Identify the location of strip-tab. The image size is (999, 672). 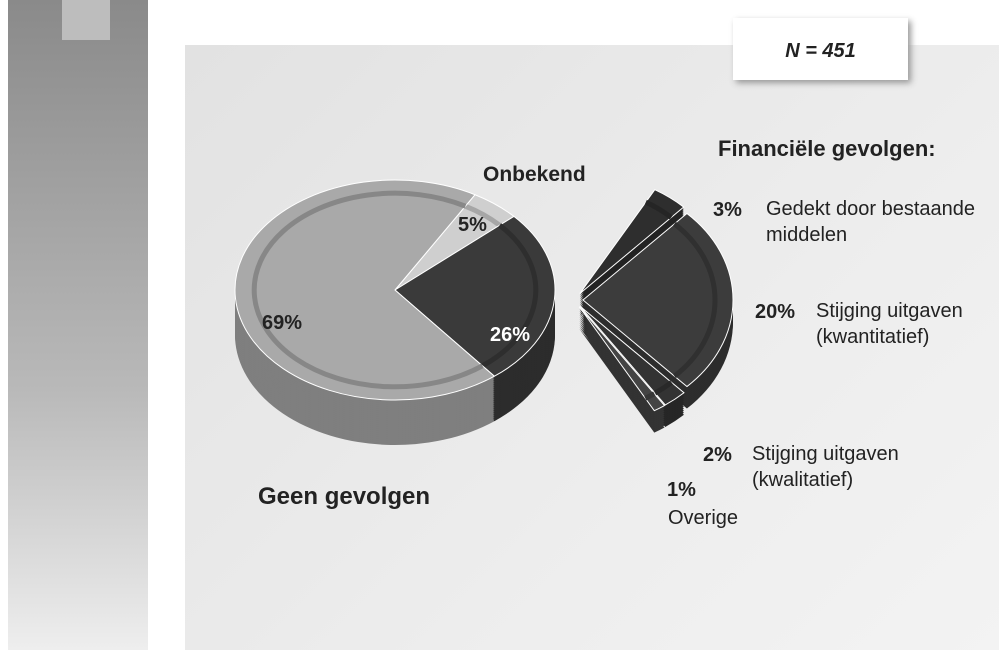
(86, 20).